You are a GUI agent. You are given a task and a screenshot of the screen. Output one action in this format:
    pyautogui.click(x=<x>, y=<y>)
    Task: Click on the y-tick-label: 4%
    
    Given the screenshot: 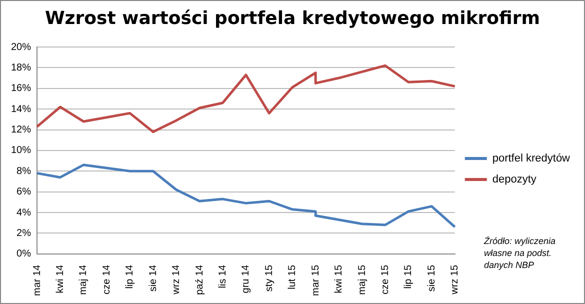 What is the action you would take?
    pyautogui.click(x=24, y=212)
    